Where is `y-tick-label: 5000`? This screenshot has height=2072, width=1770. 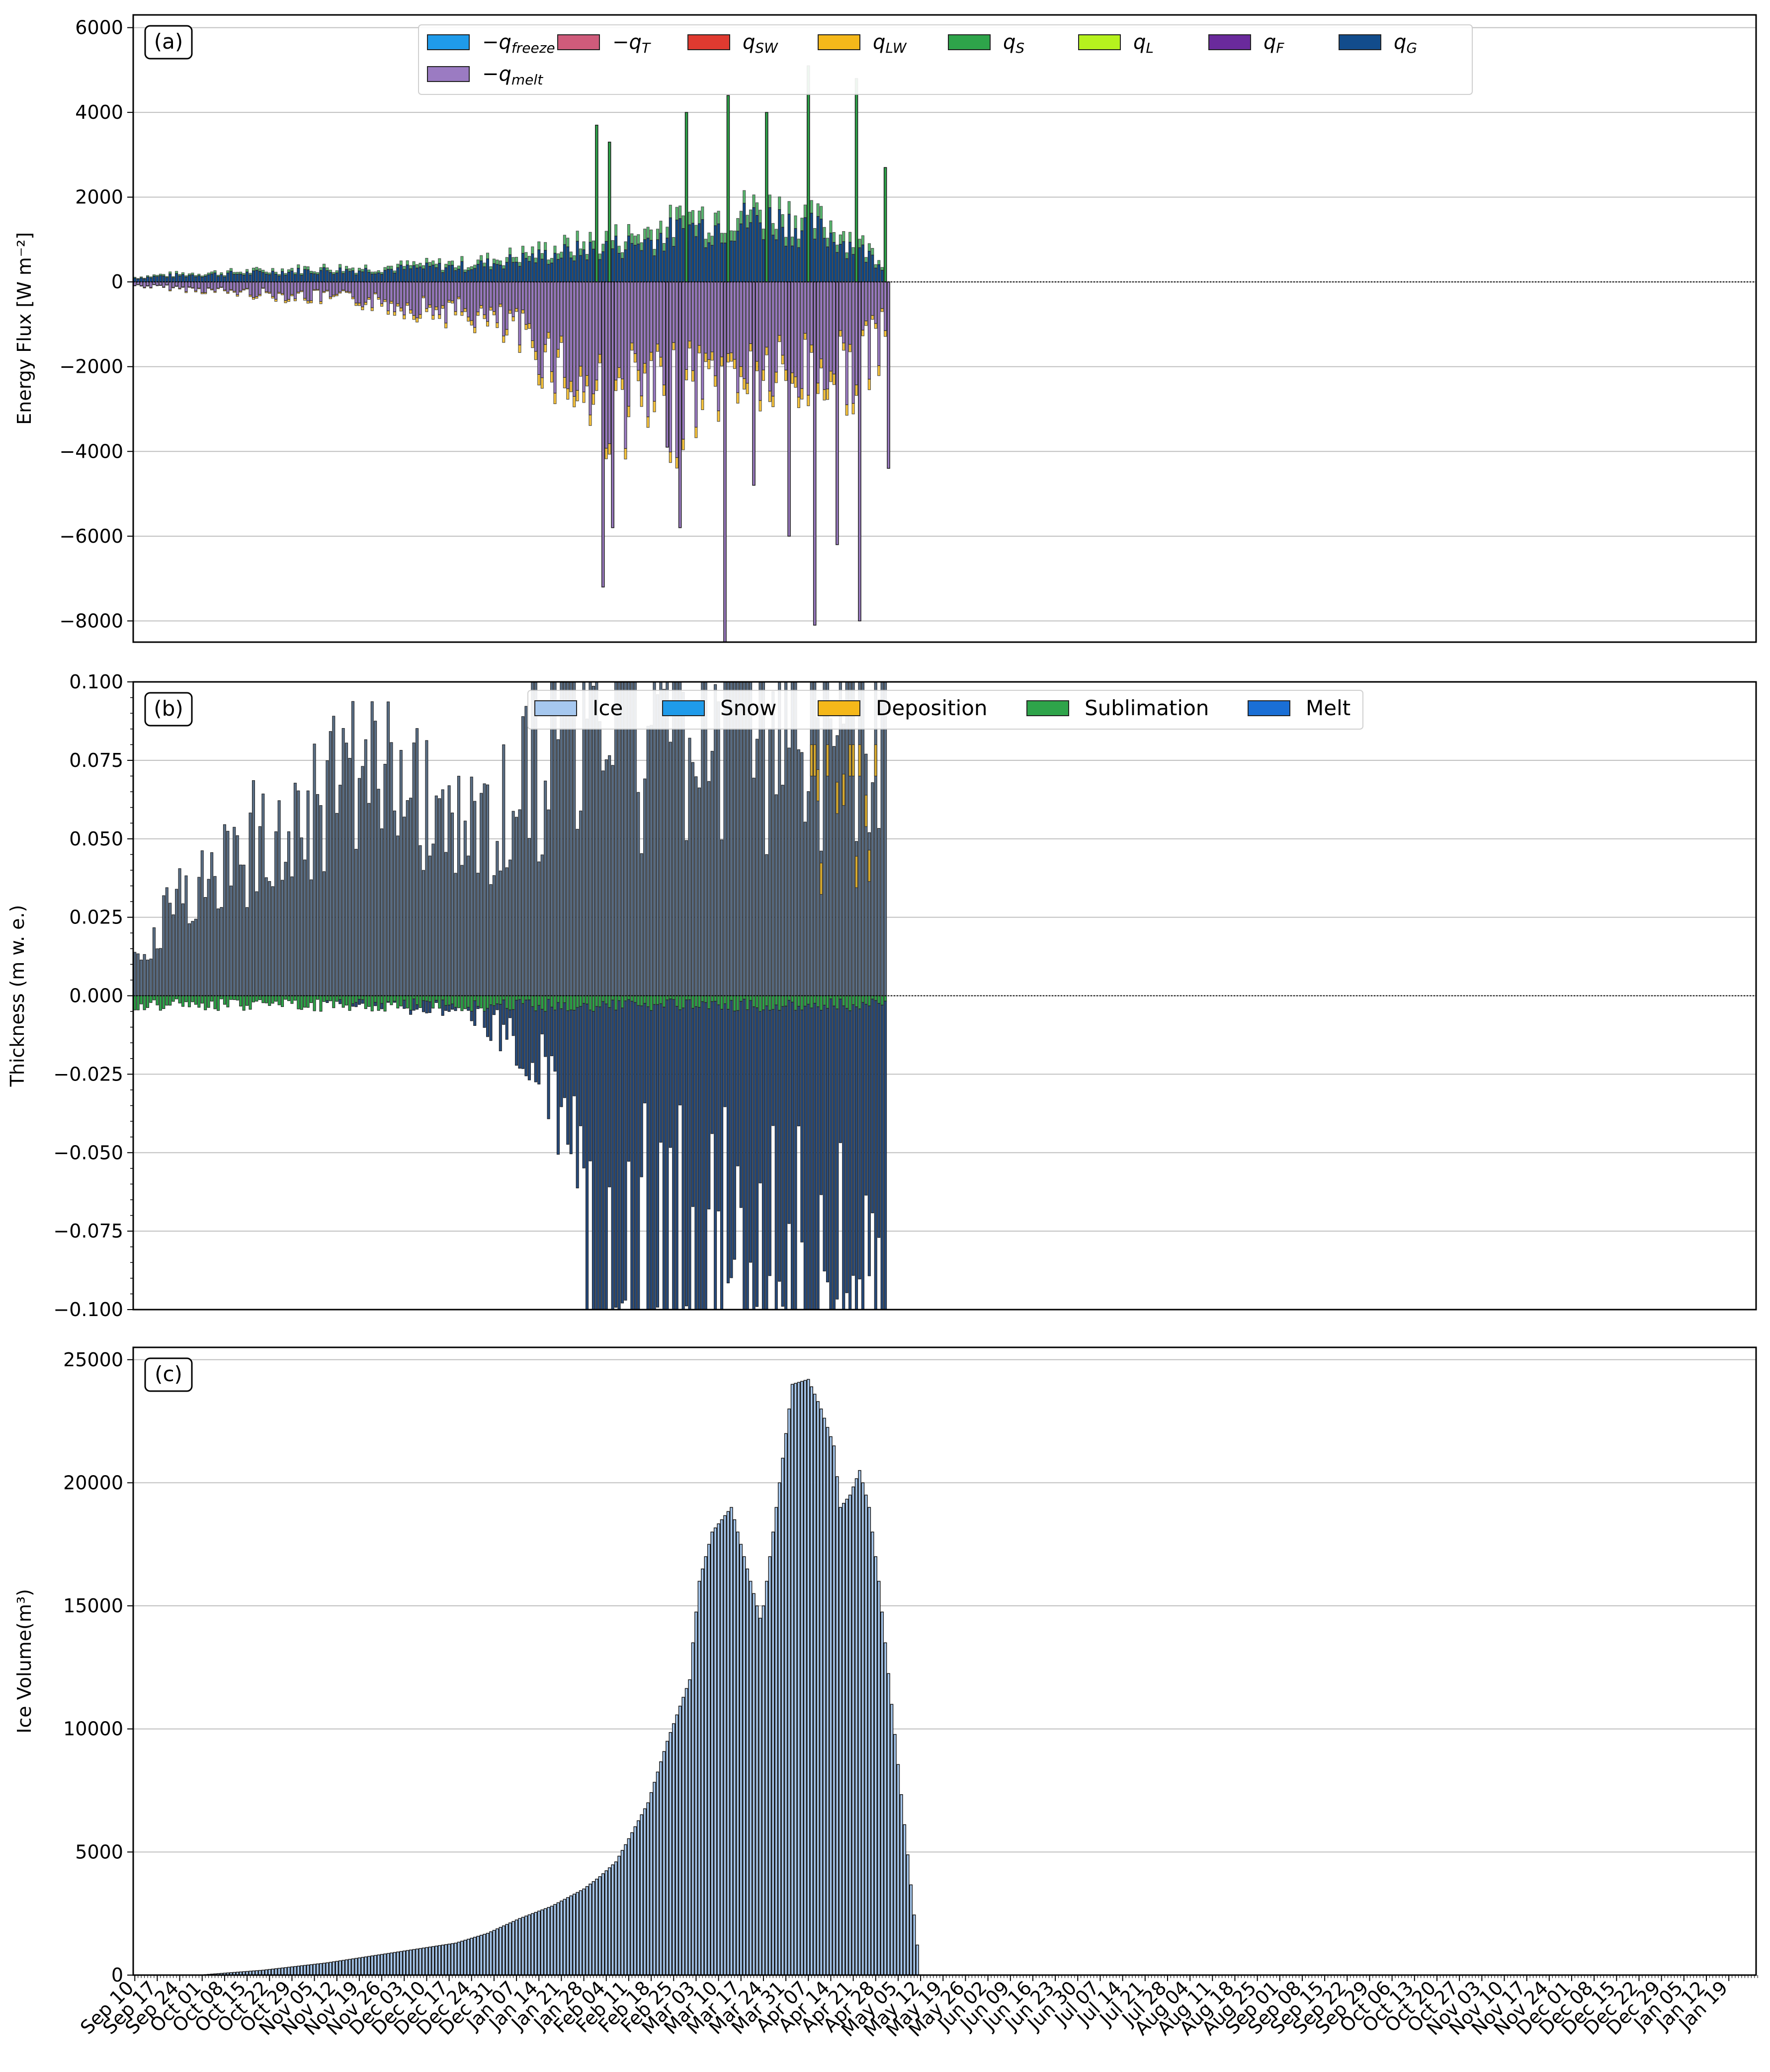
y-tick-label: 5000 is located at coordinates (99, 1852).